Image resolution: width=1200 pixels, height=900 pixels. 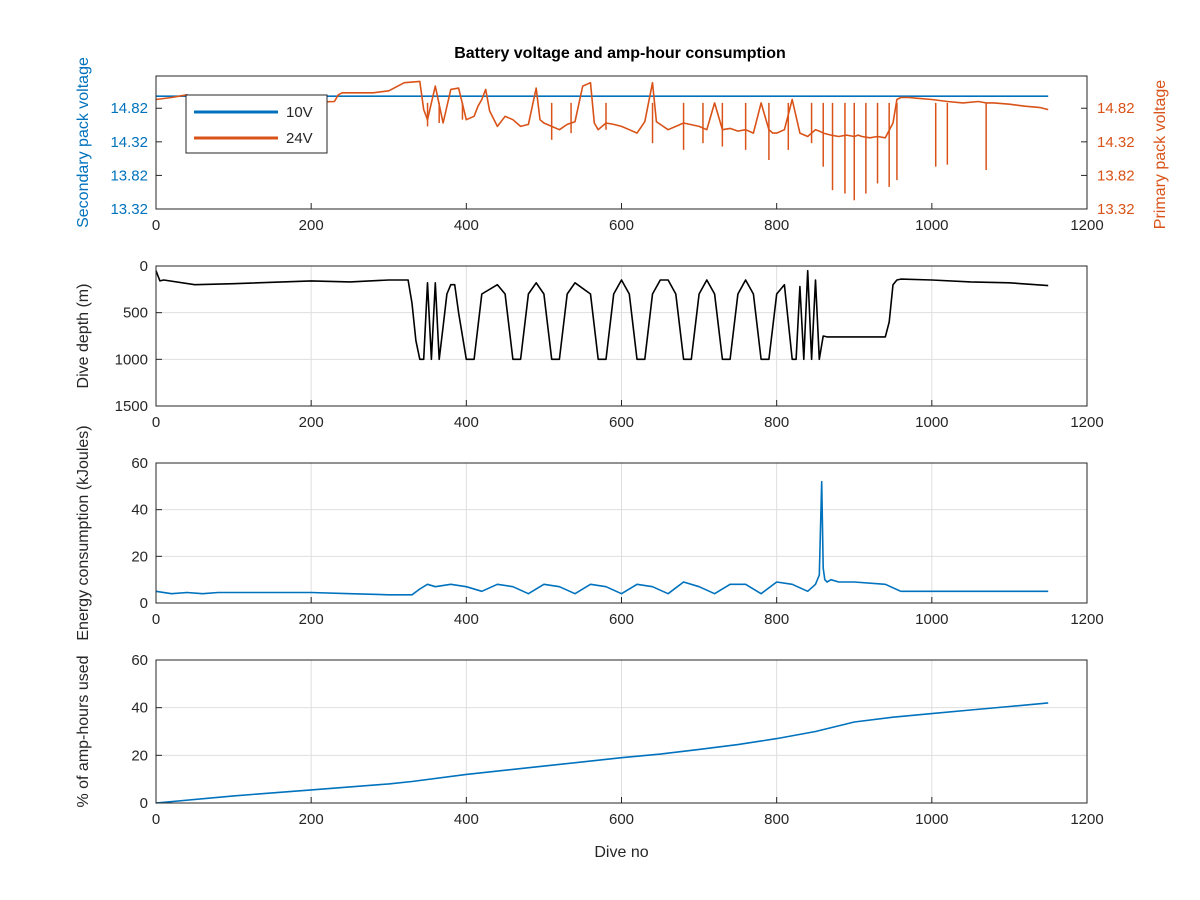 What do you see at coordinates (1116, 175) in the screenshot?
I see `y-right-tick-label: 13.82` at bounding box center [1116, 175].